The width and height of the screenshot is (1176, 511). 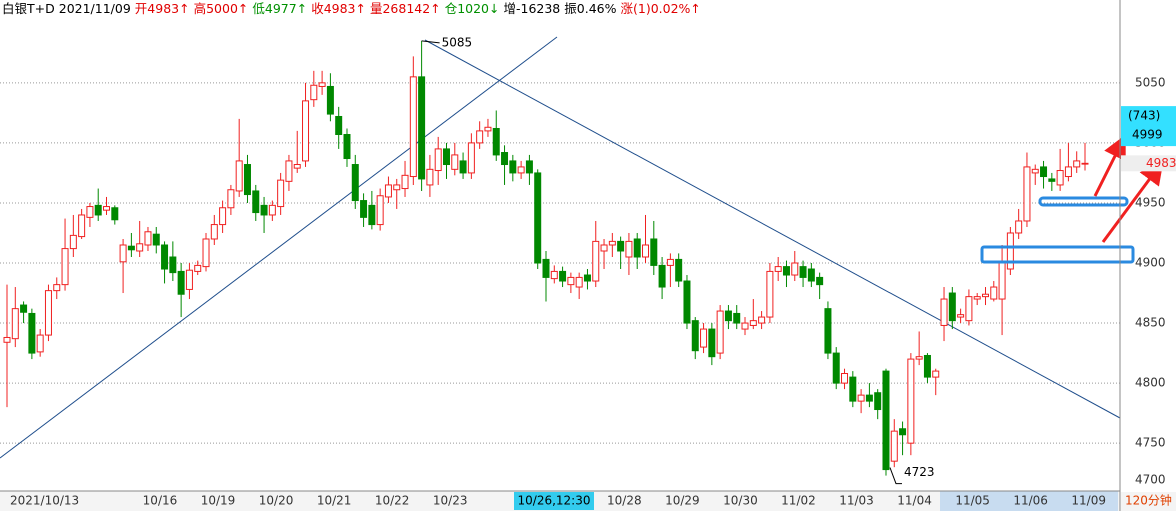 I want to click on header-item: 白银T+D, so click(x=28, y=8).